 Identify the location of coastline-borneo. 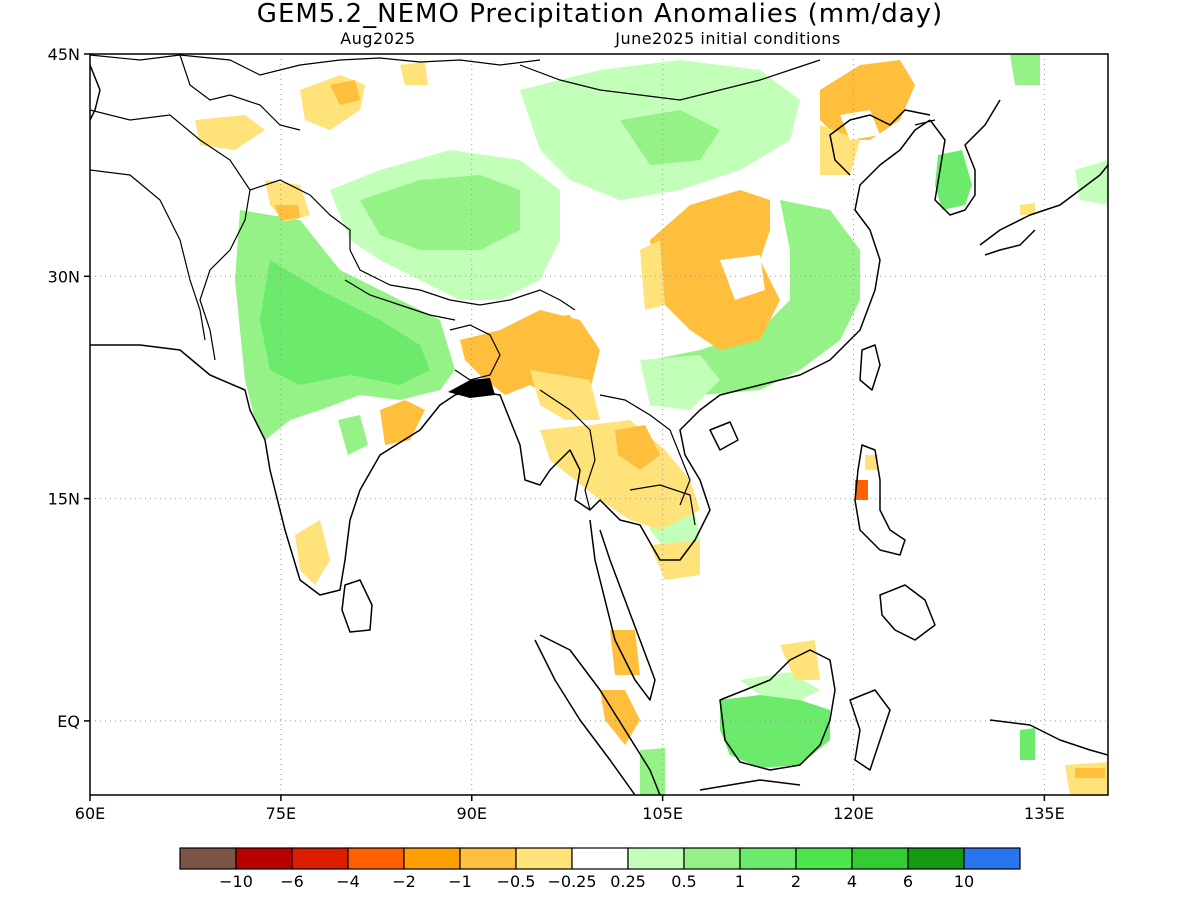
(777, 710).